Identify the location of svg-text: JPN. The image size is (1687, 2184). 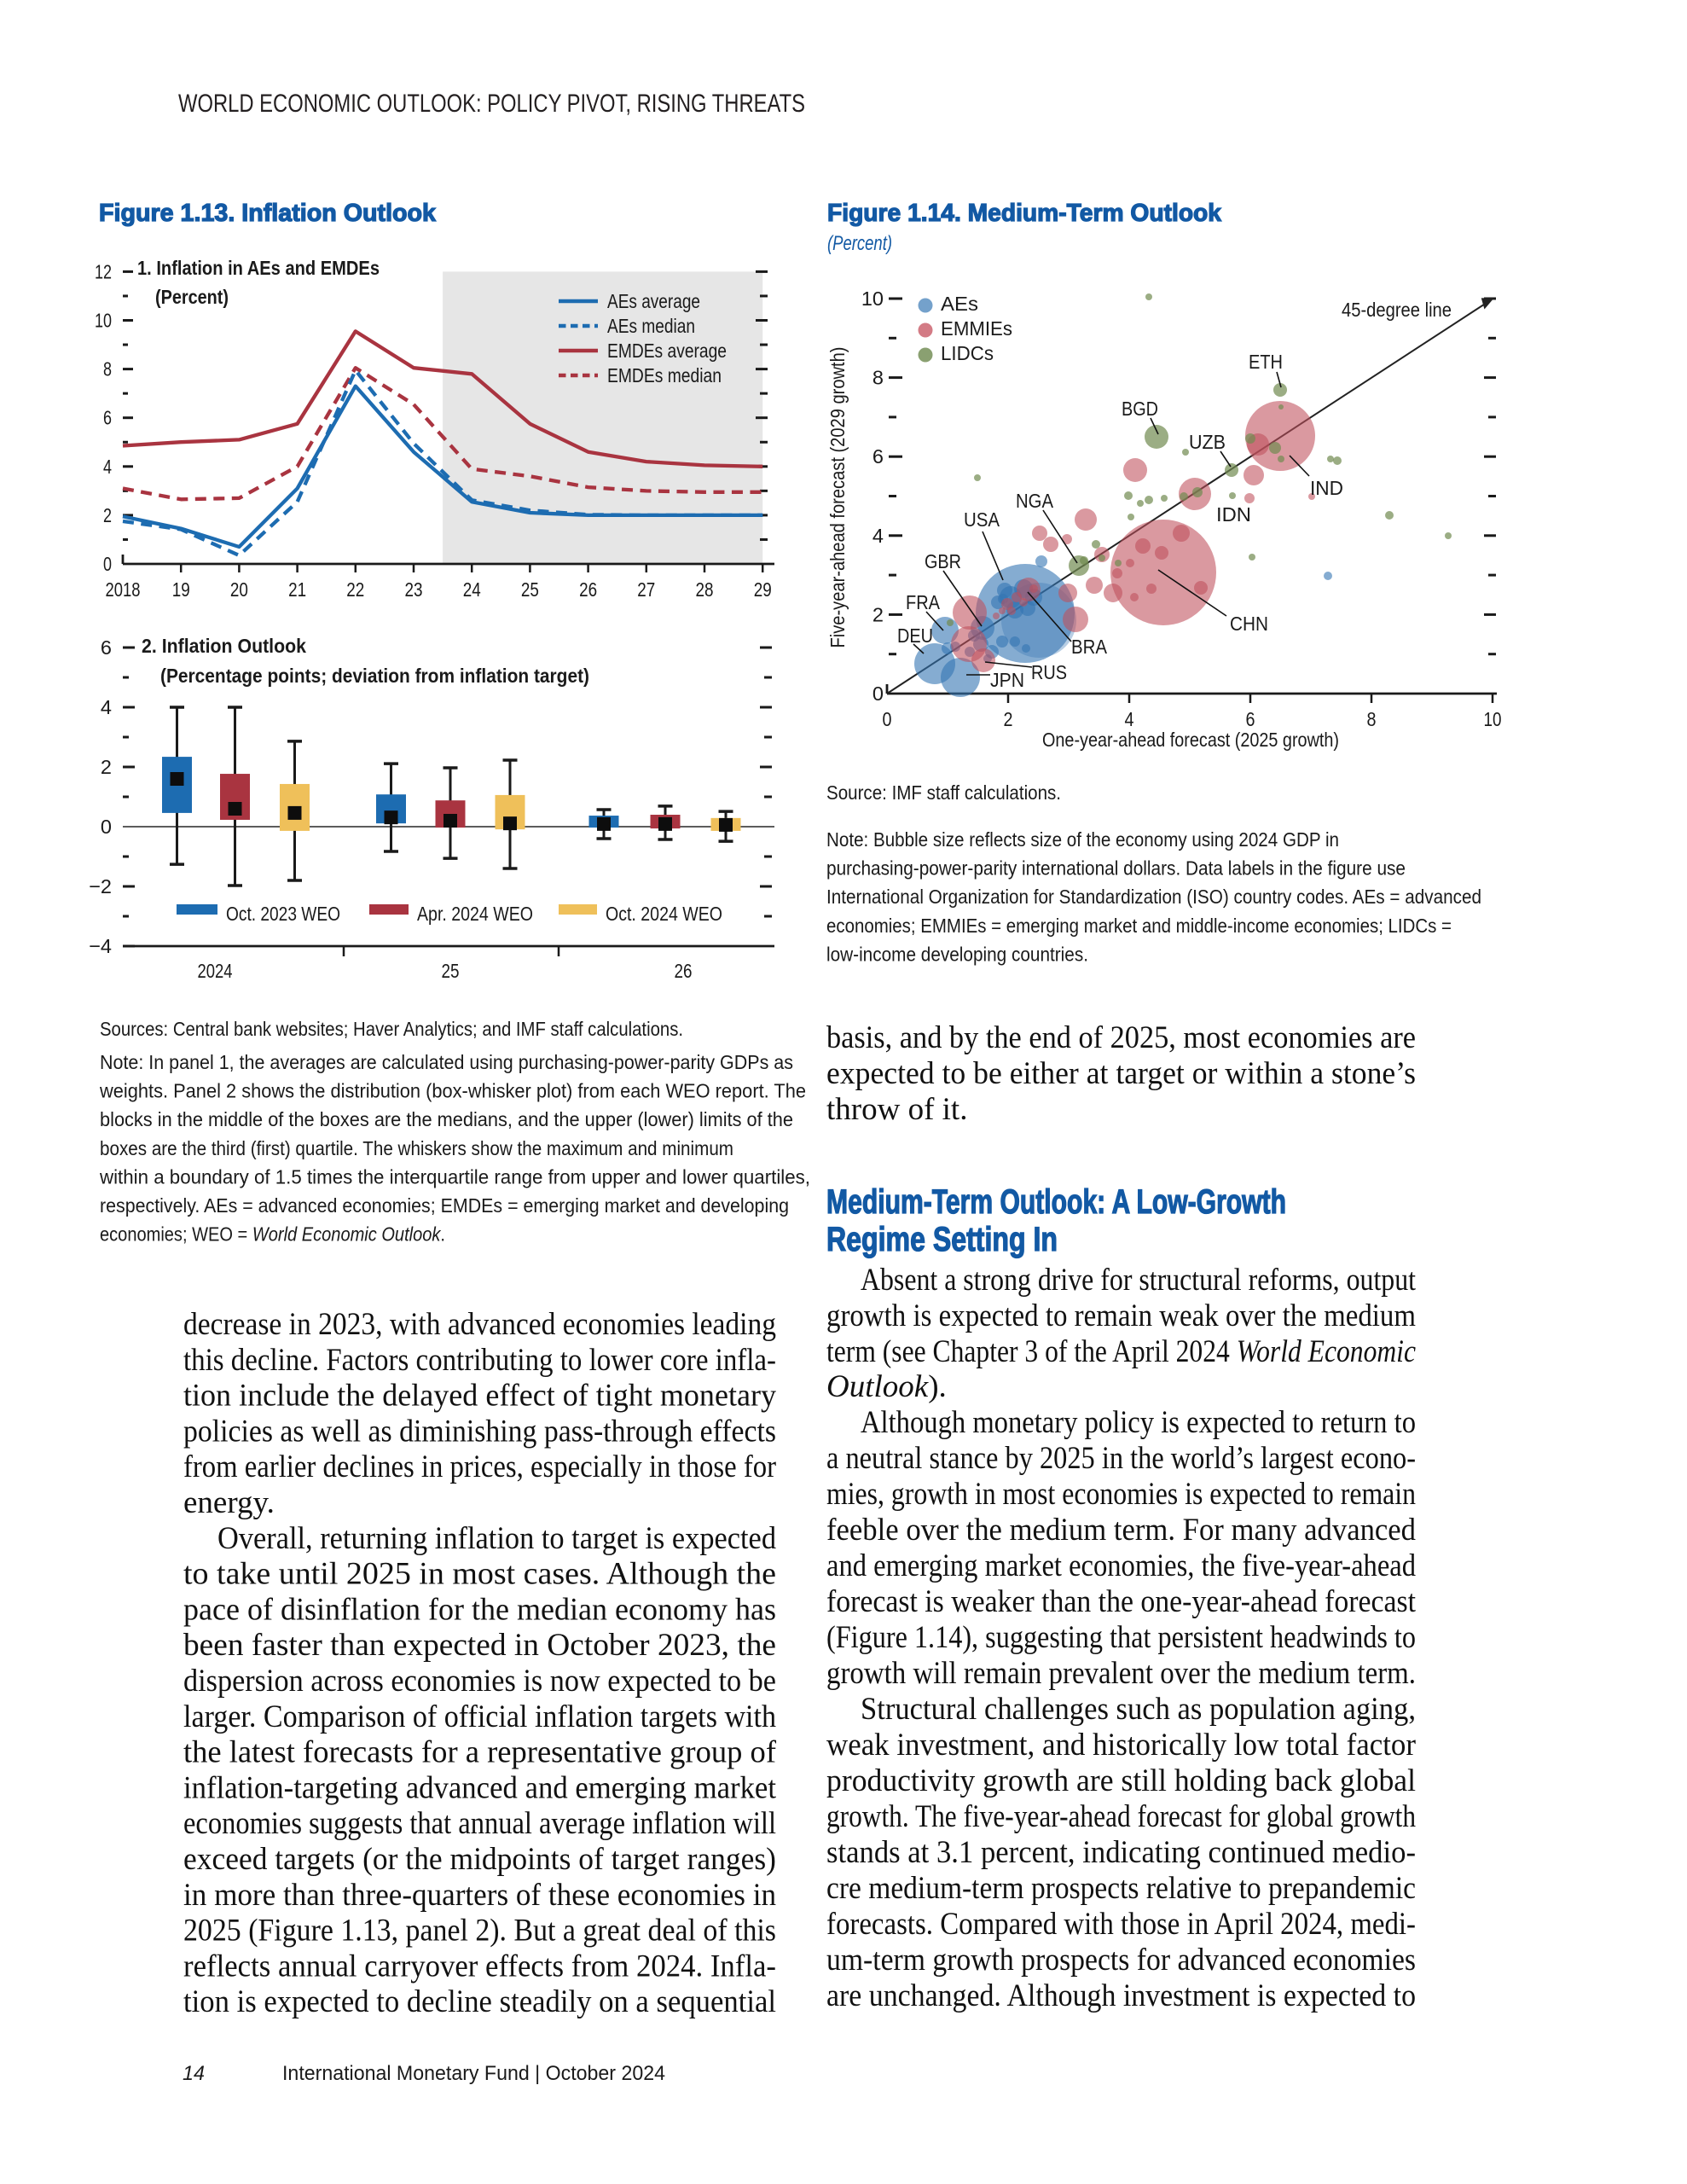
(1007, 680).